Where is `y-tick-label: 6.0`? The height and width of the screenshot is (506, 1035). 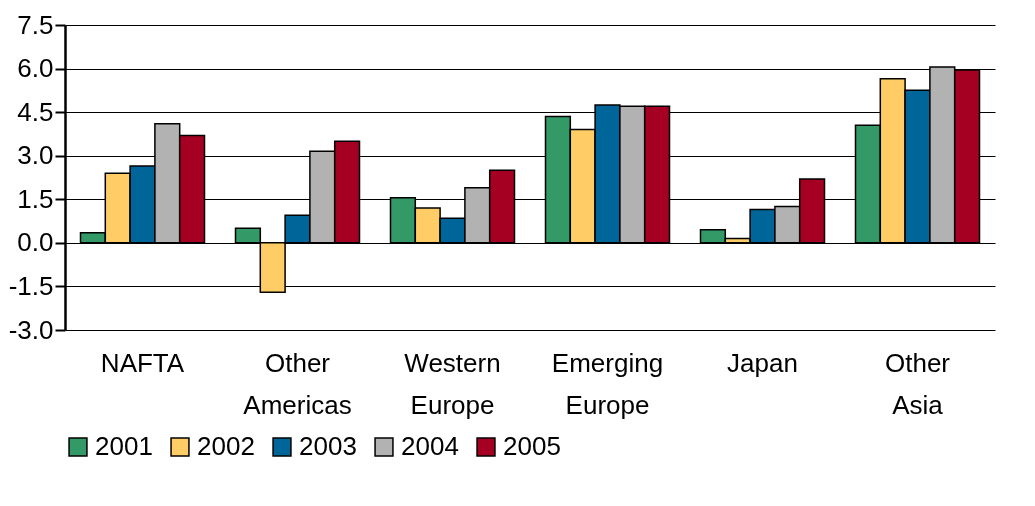 y-tick-label: 6.0 is located at coordinates (35, 68).